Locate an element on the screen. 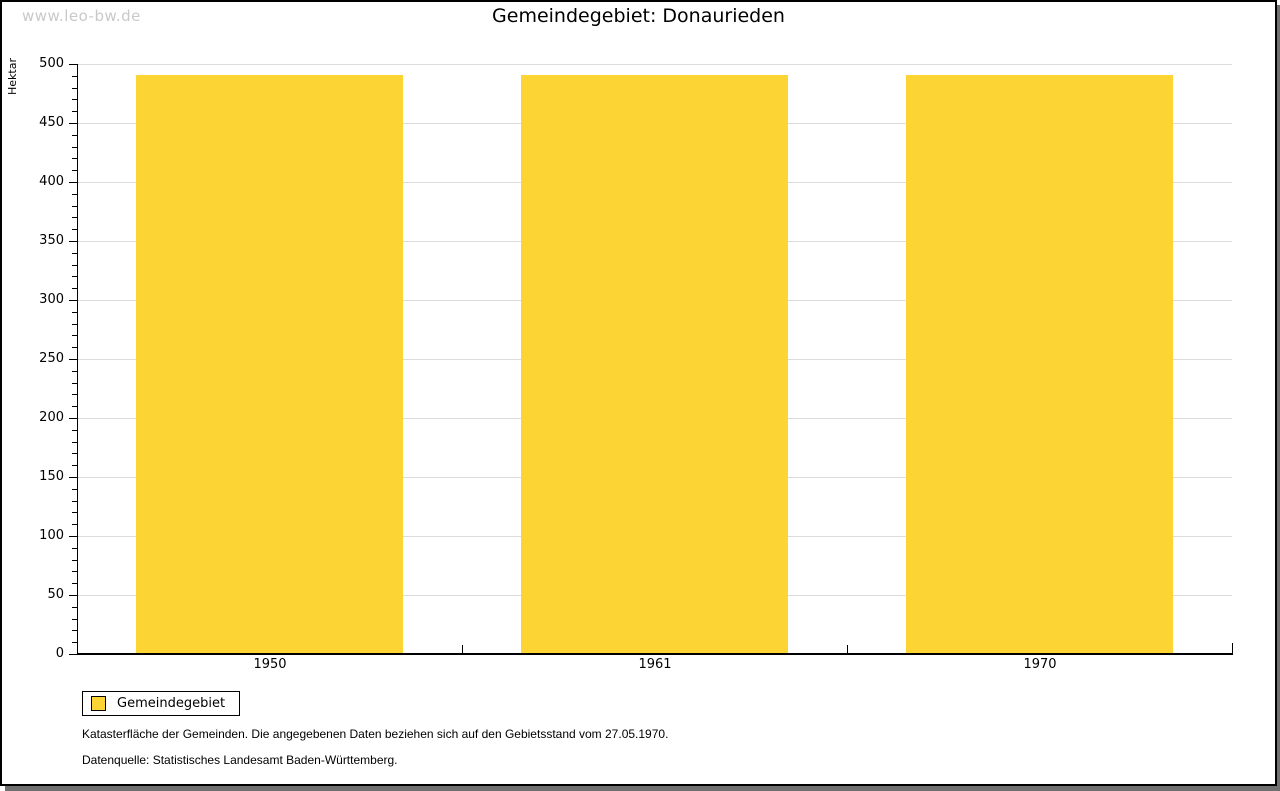 The image size is (1280, 791). x-tick-label: 1970 is located at coordinates (1040, 664).